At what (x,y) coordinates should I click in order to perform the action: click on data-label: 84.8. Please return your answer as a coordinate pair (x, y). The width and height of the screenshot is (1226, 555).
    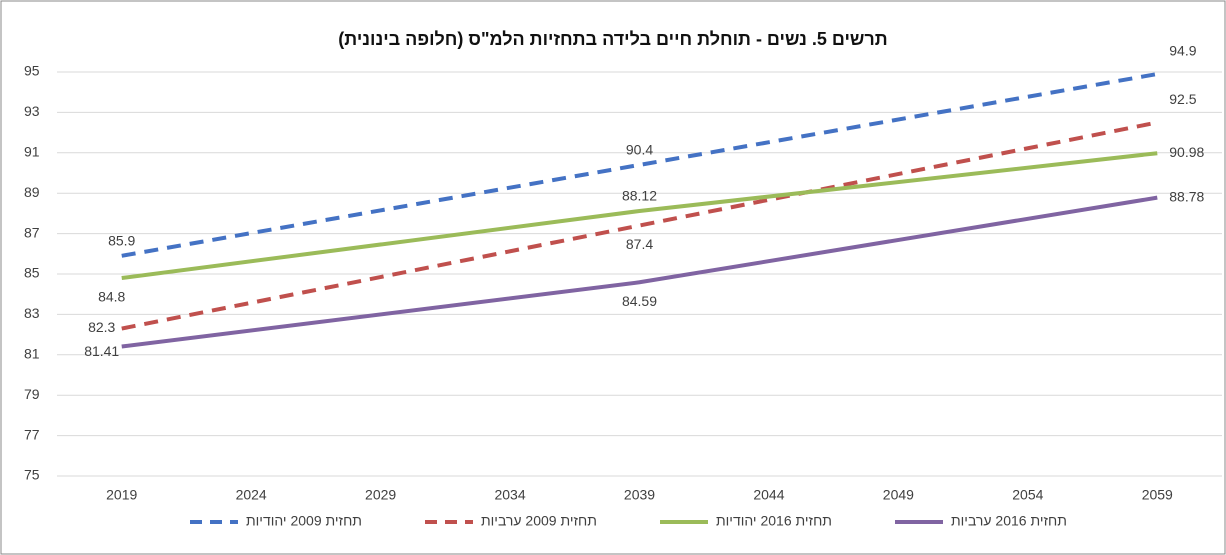
    Looking at the image, I should click on (111, 297).